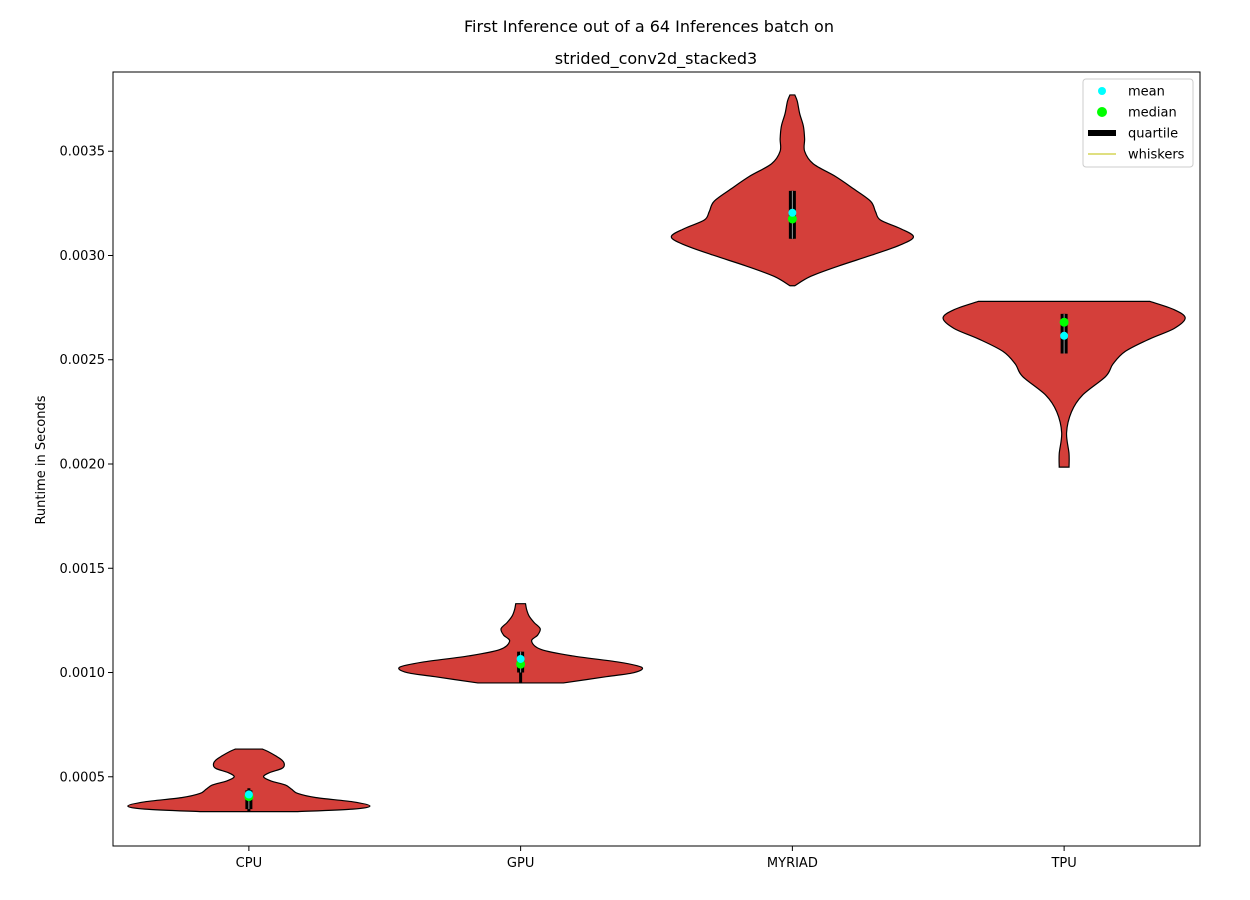  Describe the element at coordinates (83, 152) in the screenshot. I see `y-tick-label: 0.0035` at that location.